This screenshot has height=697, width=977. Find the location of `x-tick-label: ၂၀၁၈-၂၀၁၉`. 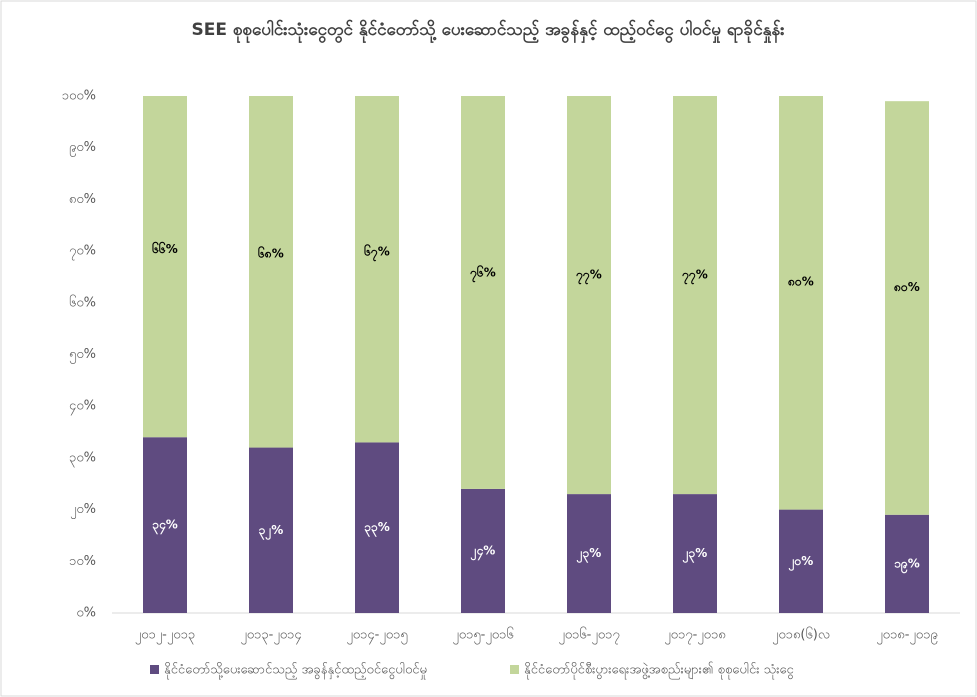

x-tick-label: ၂၀၁၈-၂၀၁၉ is located at coordinates (906, 636).